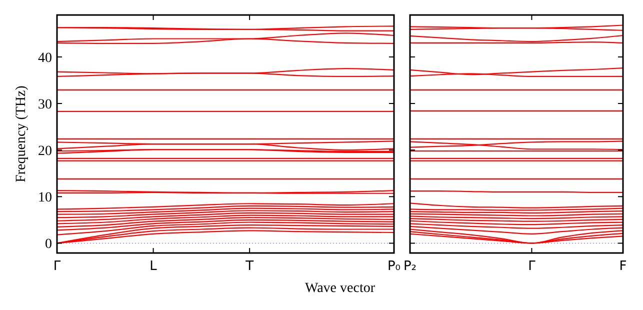 The image size is (643, 310). What do you see at coordinates (154, 266) in the screenshot?
I see `x-tick-label: L` at bounding box center [154, 266].